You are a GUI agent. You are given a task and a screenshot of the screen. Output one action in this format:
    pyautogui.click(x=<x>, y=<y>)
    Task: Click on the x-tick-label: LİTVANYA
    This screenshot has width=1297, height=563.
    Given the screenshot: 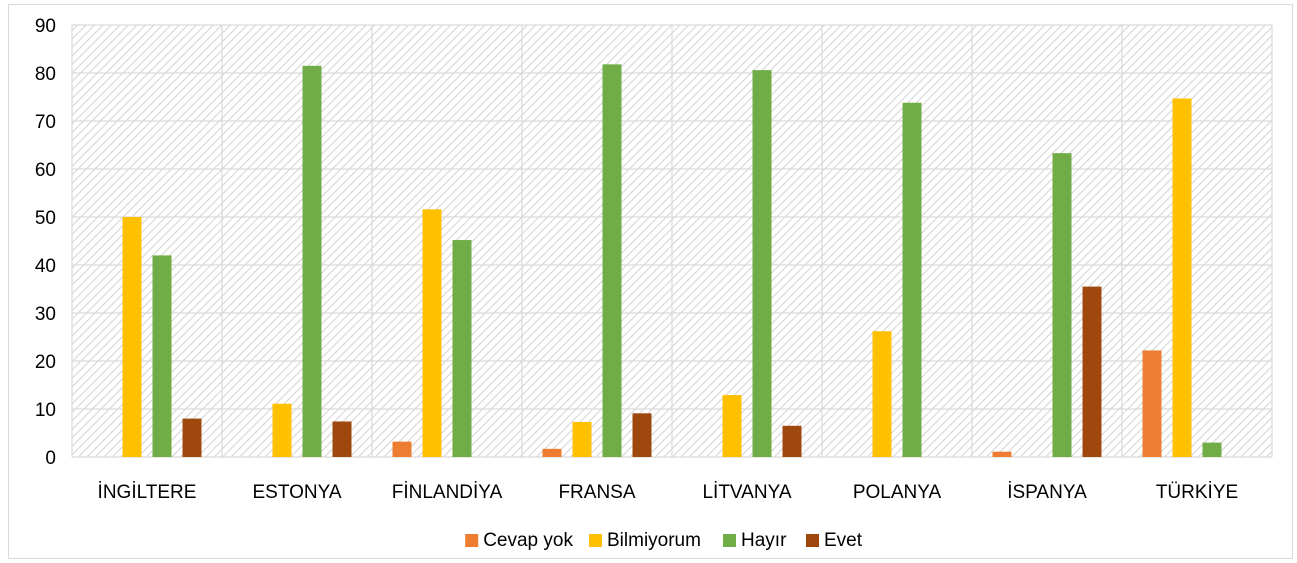 What is the action you would take?
    pyautogui.click(x=746, y=492)
    